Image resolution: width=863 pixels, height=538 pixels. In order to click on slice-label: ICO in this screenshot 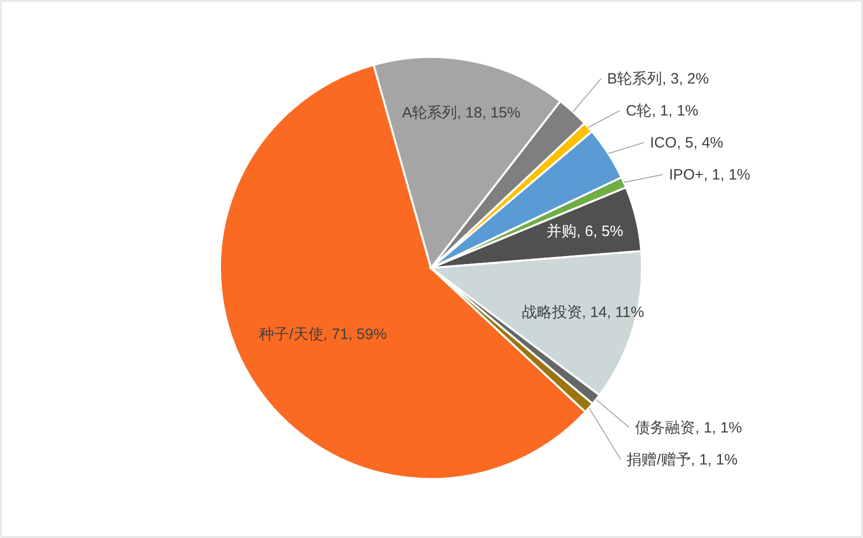, I will do `click(663, 143)`.